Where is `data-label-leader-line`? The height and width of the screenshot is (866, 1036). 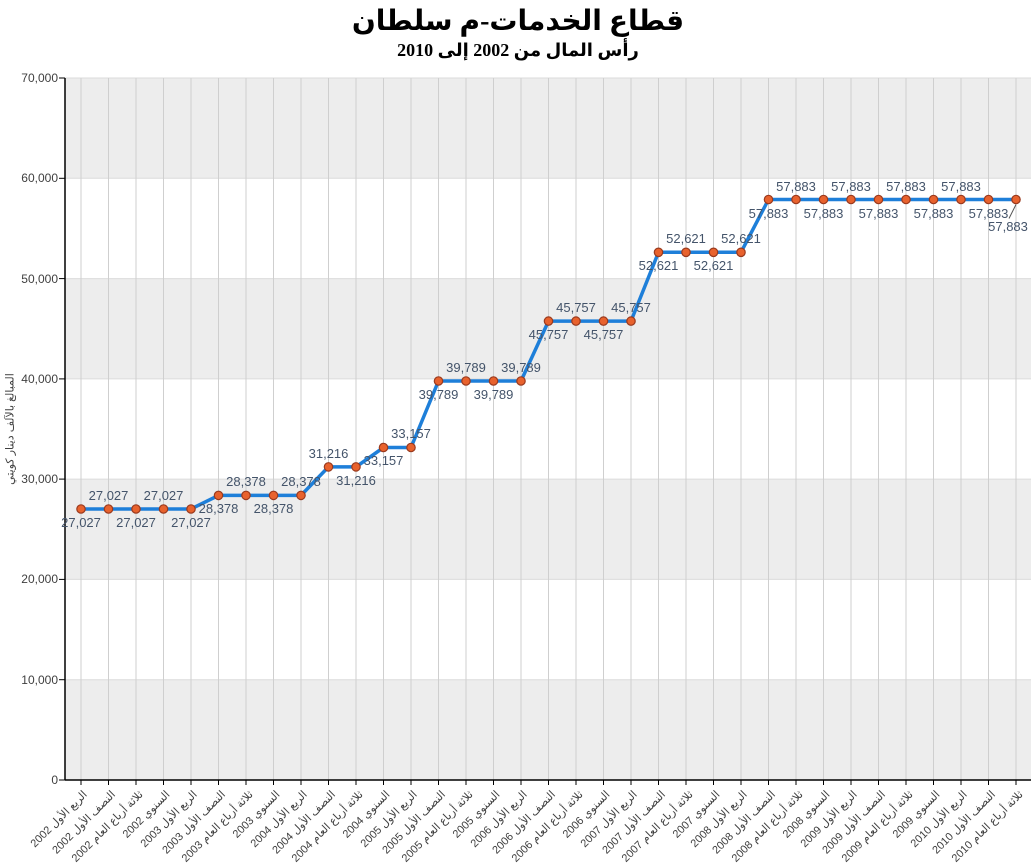 data-label-leader-line is located at coordinates (1012, 211).